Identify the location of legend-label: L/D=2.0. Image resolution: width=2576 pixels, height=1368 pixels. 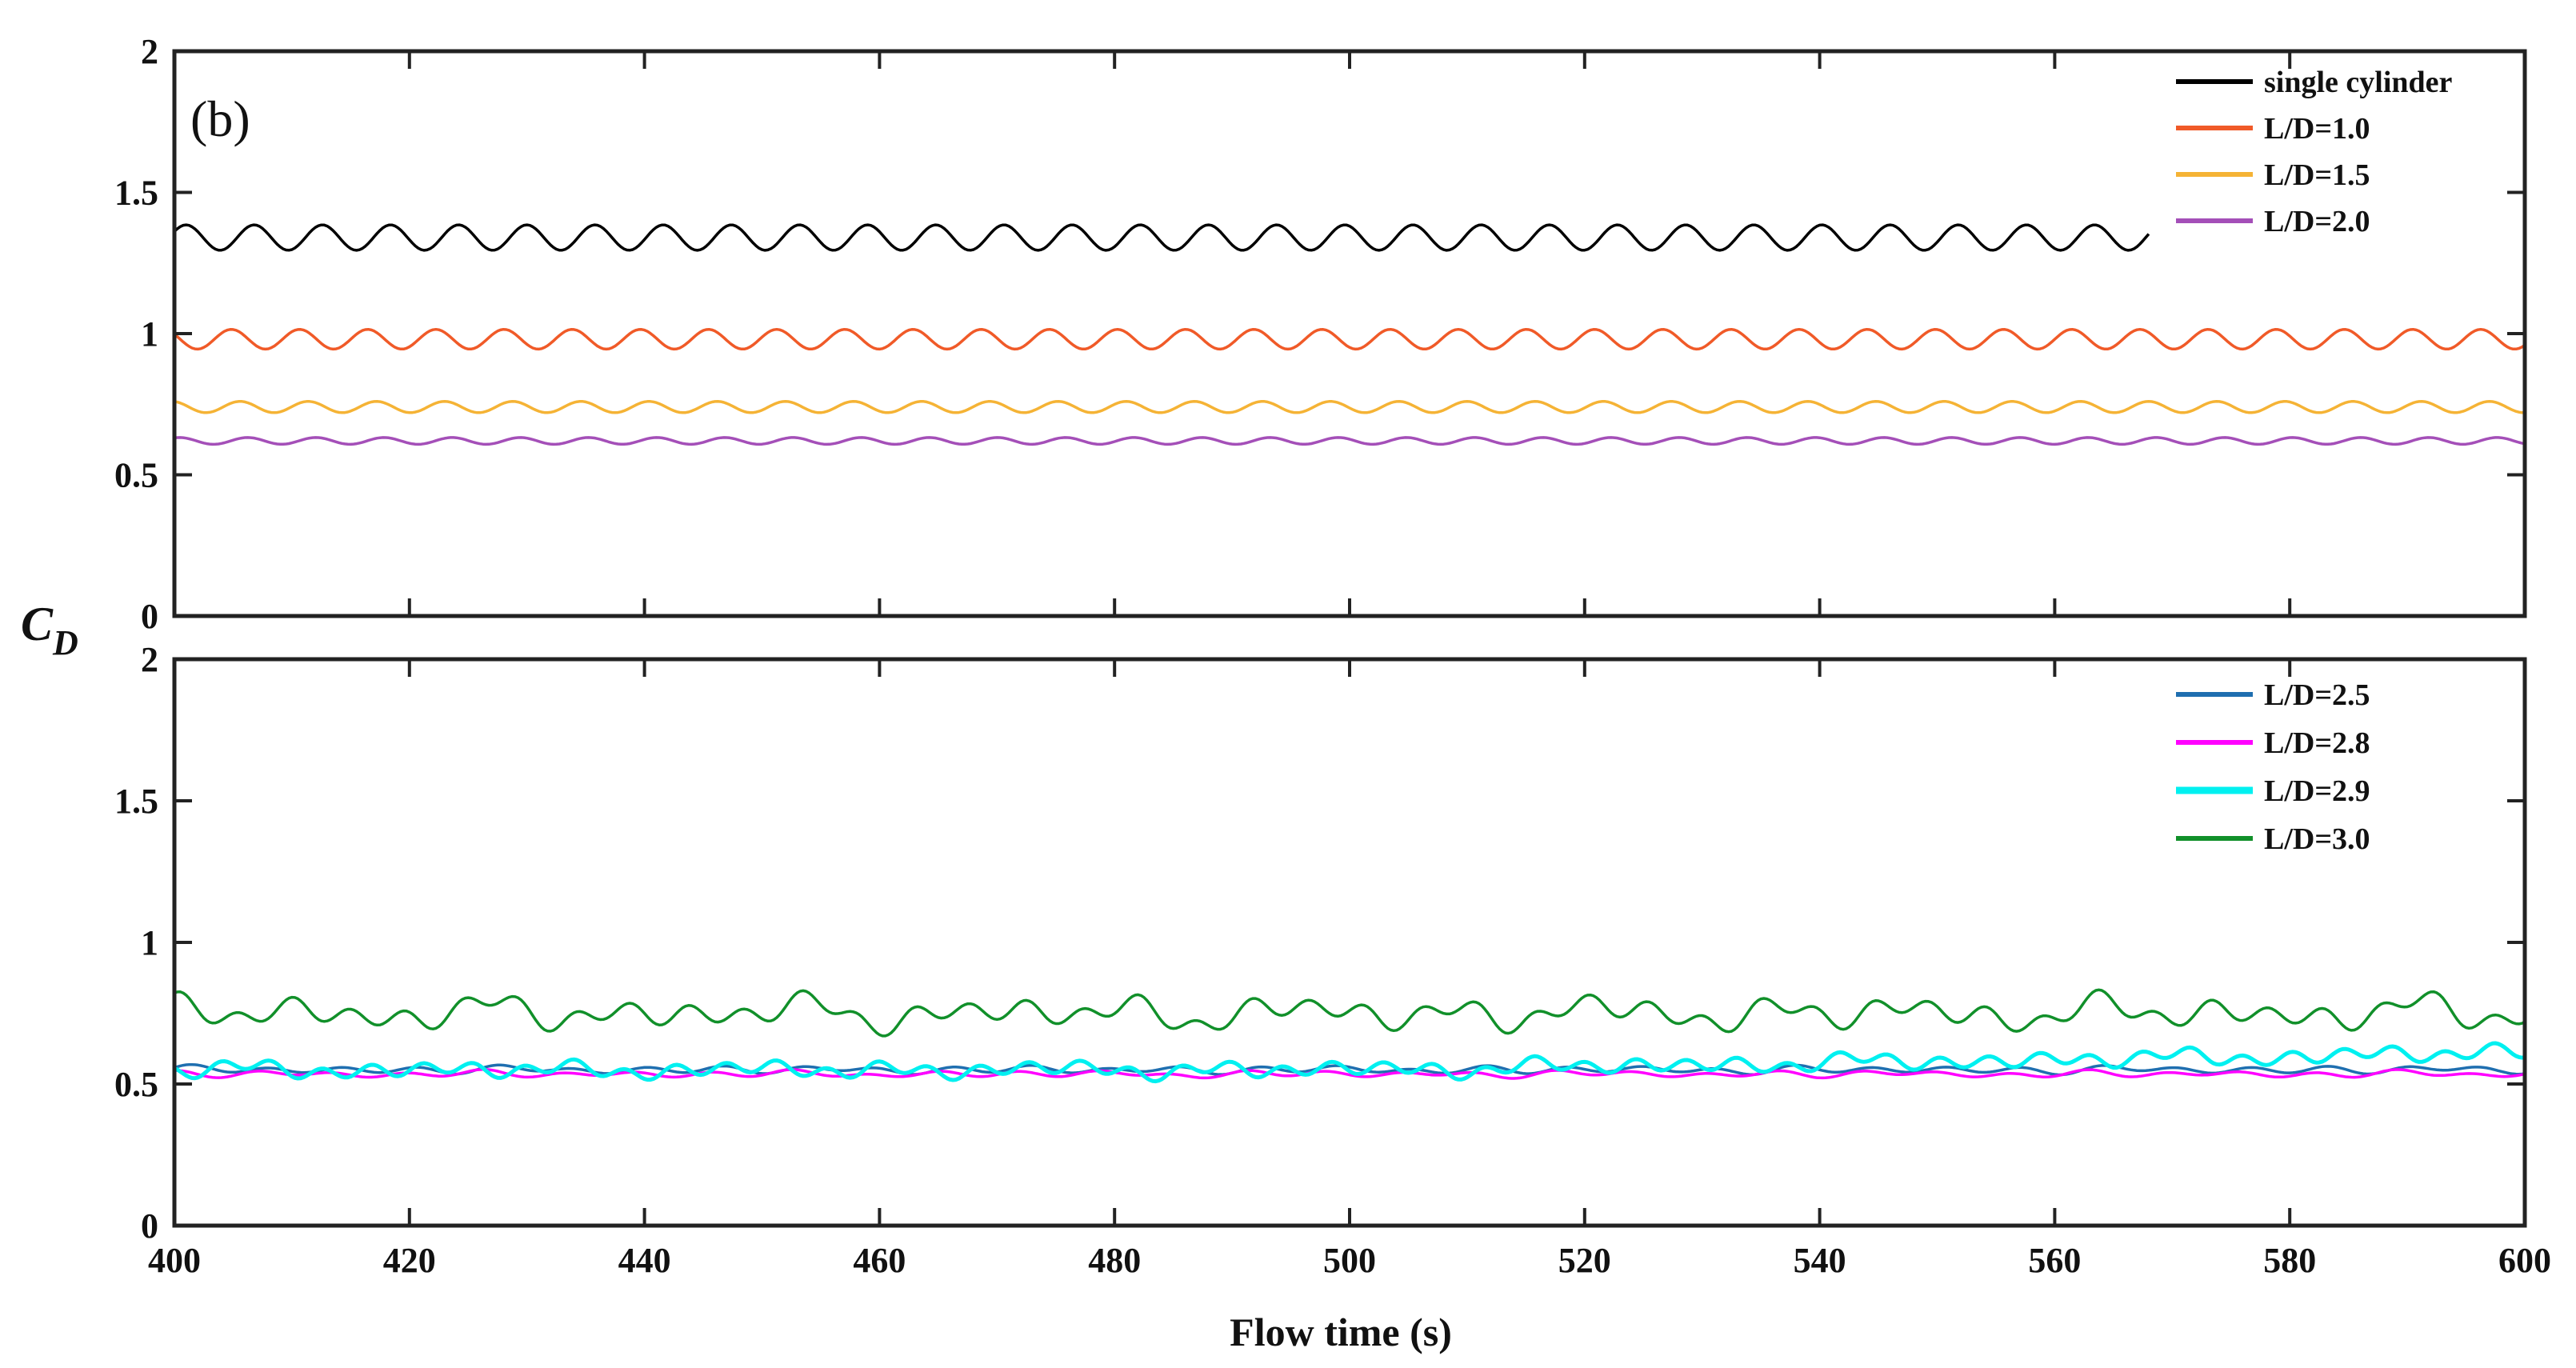
(2317, 221).